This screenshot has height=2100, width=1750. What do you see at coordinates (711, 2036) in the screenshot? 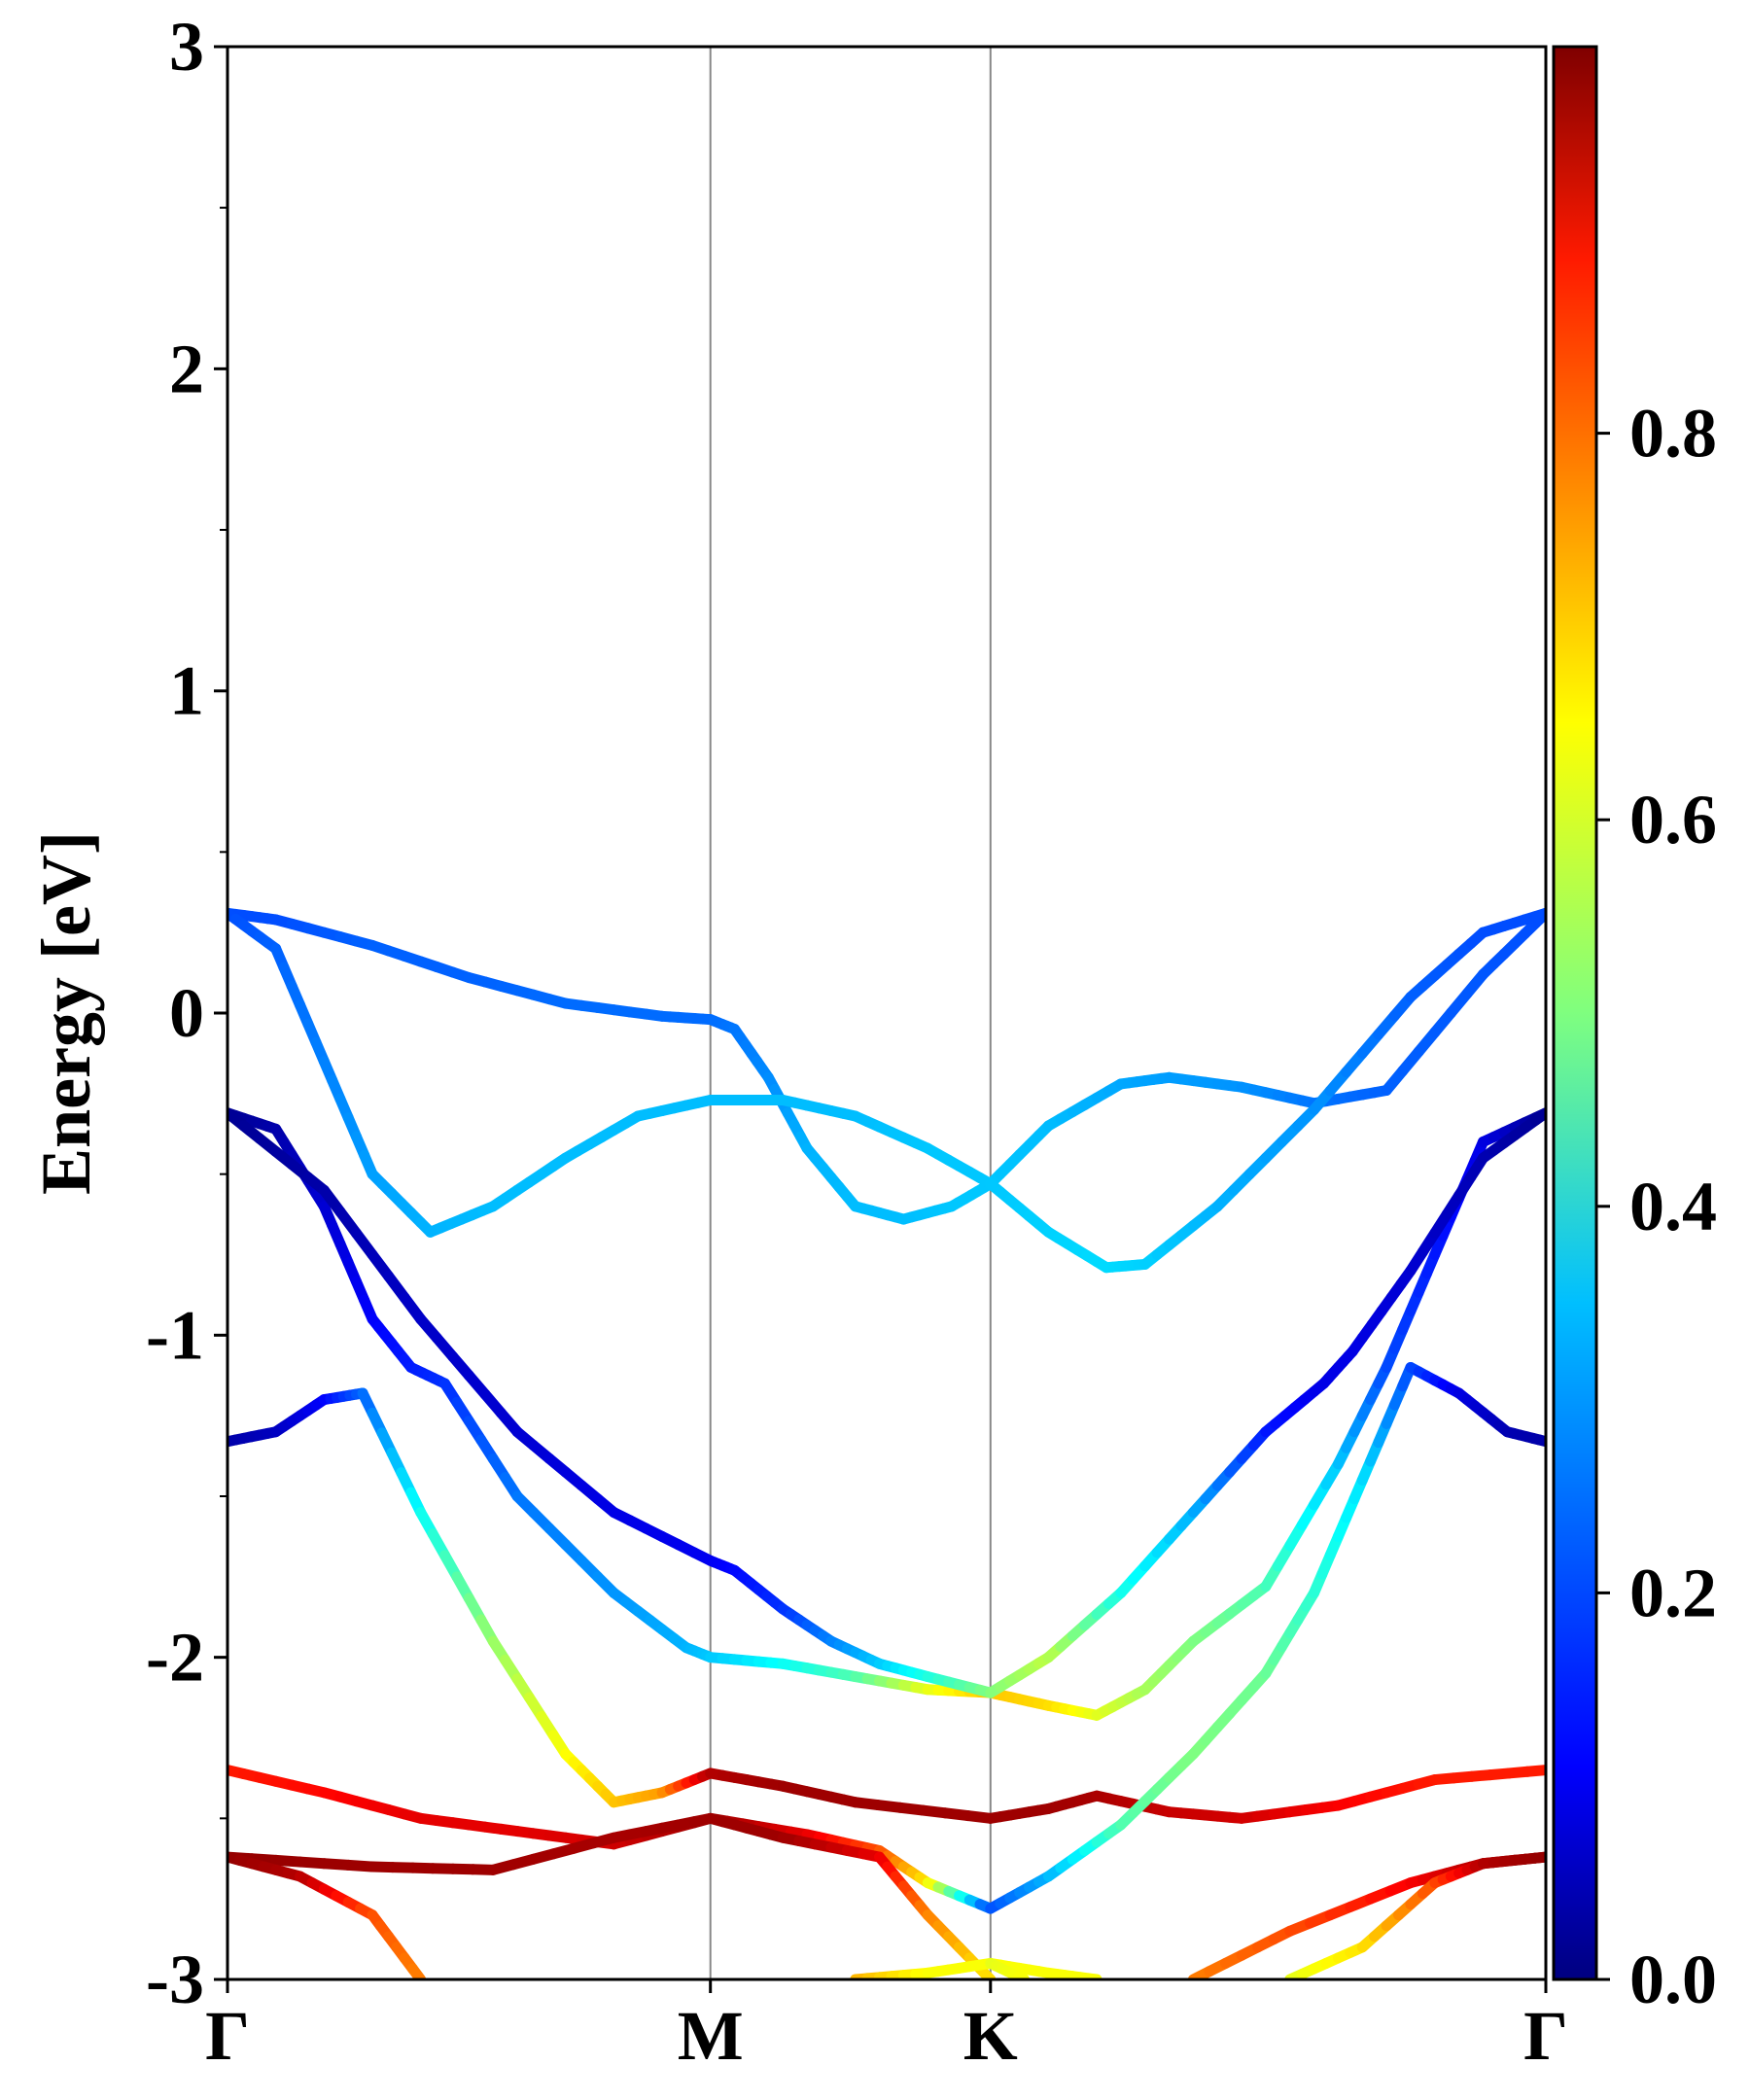
I see `x-tick-label: M` at bounding box center [711, 2036].